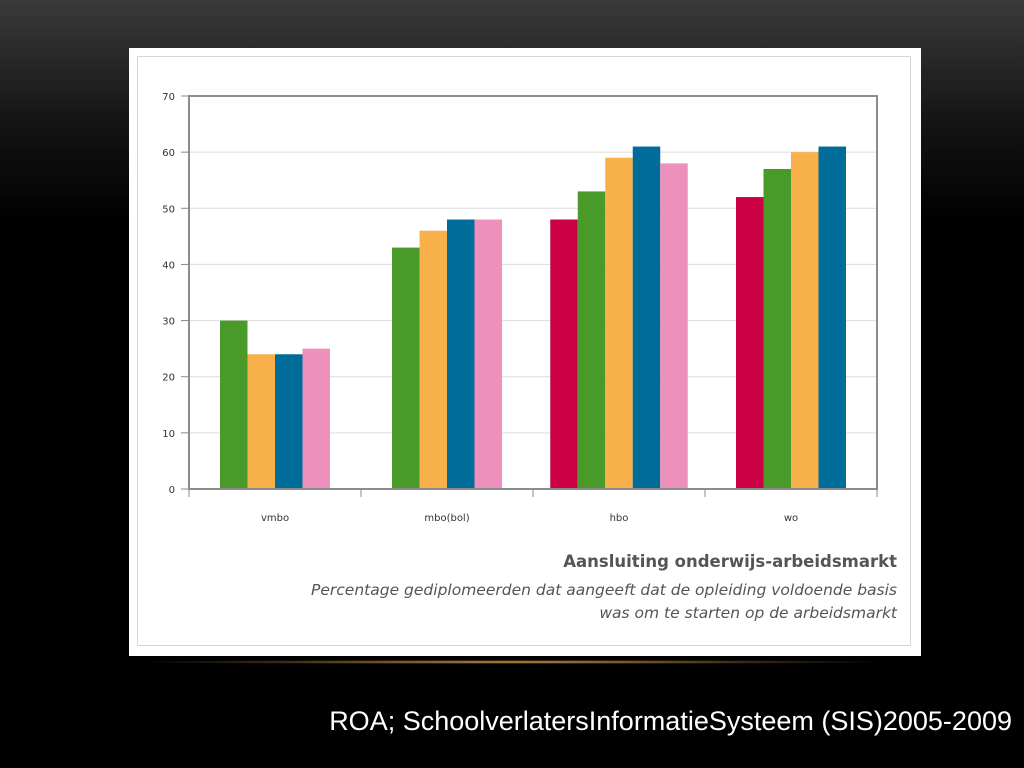 This screenshot has height=768, width=1024. I want to click on y-tick-labels: 0 10 20 30 40 50 60 70, so click(168, 294).